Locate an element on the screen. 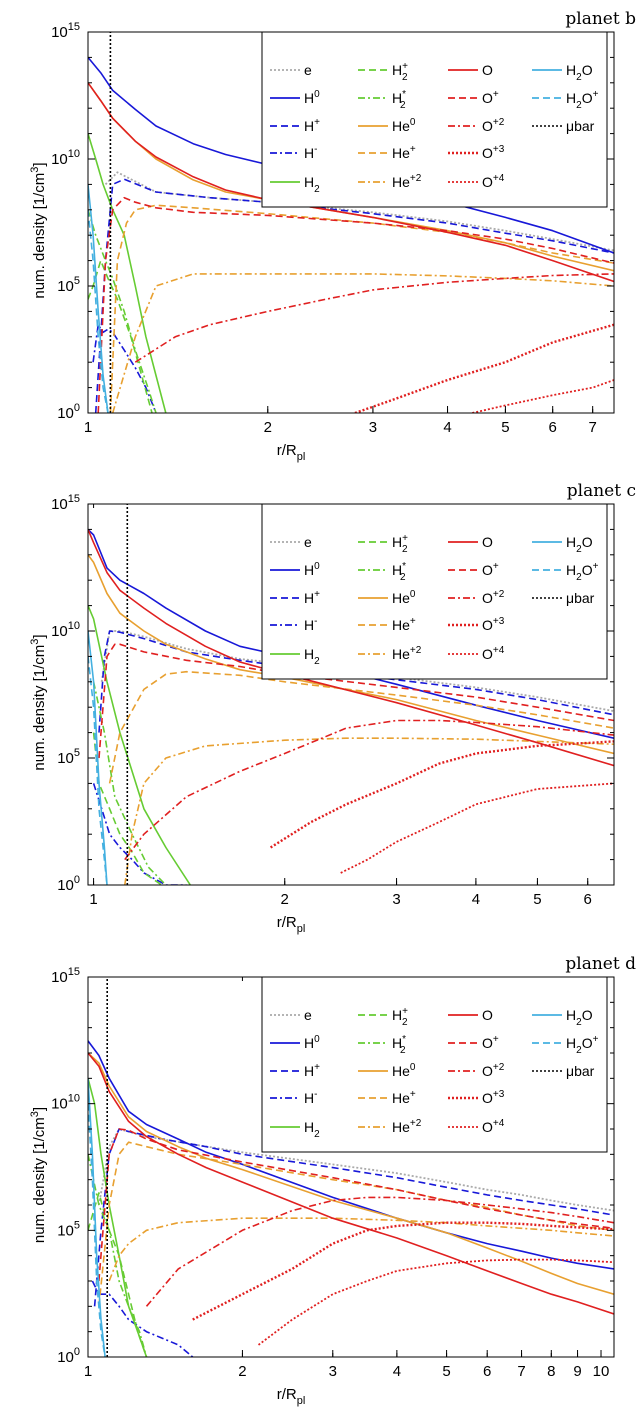  x-tick-label: 10 is located at coordinates (601, 1371).